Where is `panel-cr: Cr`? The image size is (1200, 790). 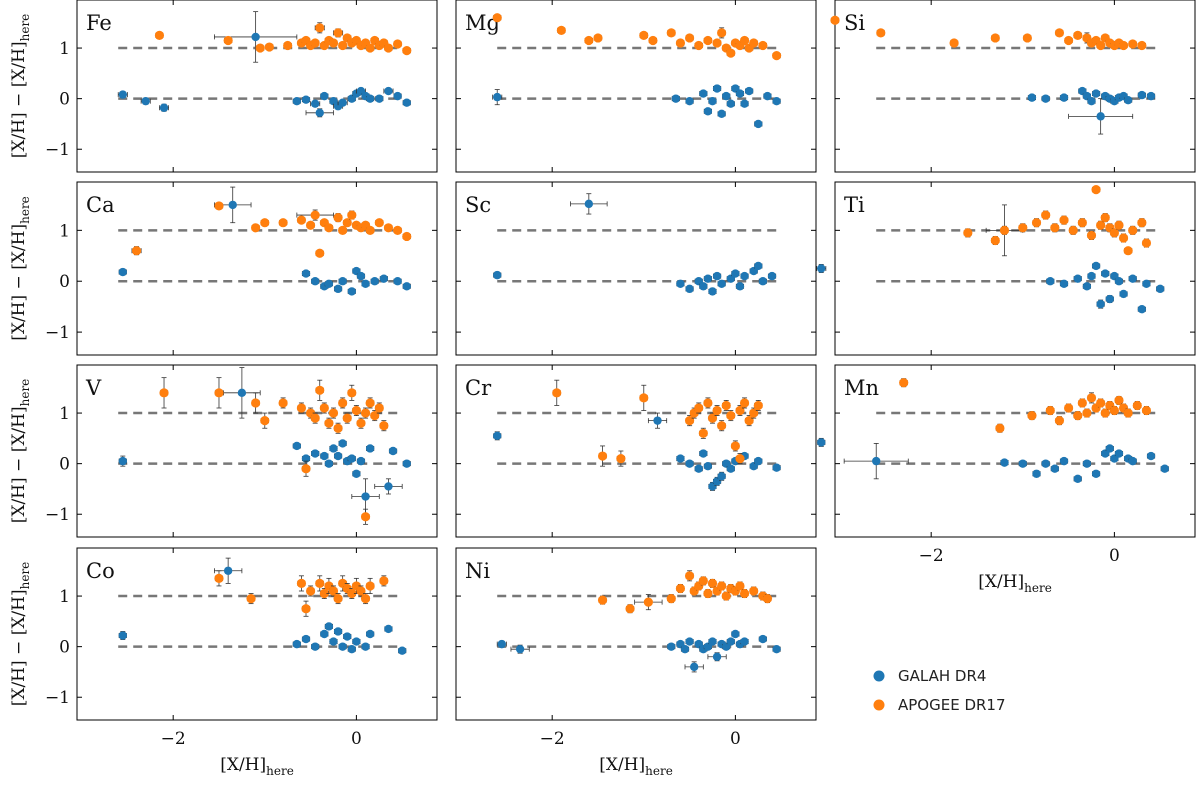 panel-cr: Cr is located at coordinates (636, 451).